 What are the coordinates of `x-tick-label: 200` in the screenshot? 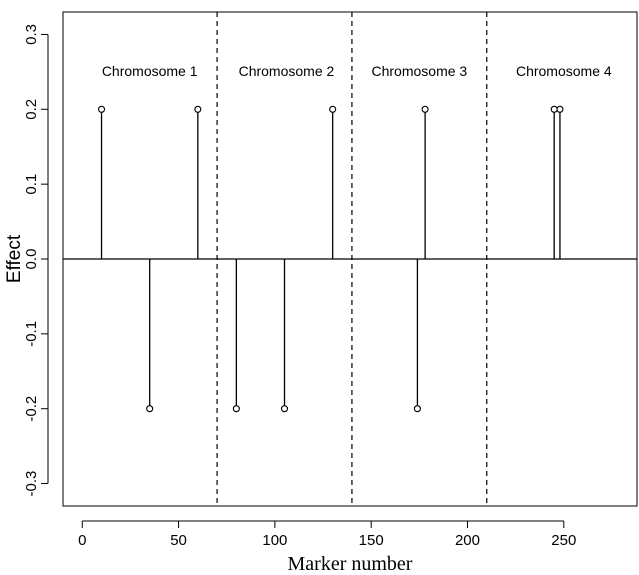 It's located at (467, 540).